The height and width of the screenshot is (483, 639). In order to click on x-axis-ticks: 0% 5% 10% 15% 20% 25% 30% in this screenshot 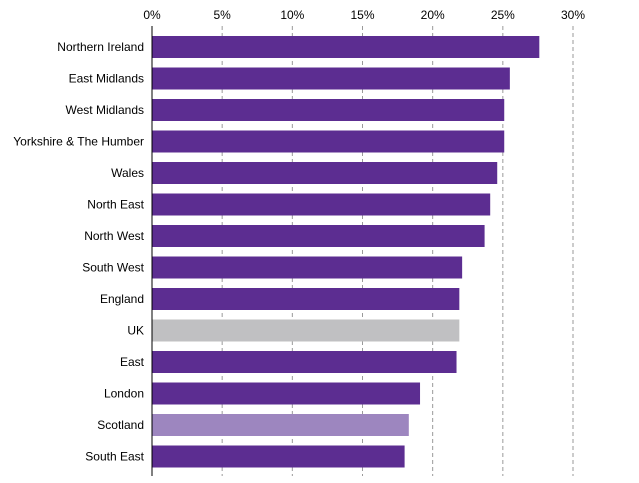, I will do `click(364, 15)`.